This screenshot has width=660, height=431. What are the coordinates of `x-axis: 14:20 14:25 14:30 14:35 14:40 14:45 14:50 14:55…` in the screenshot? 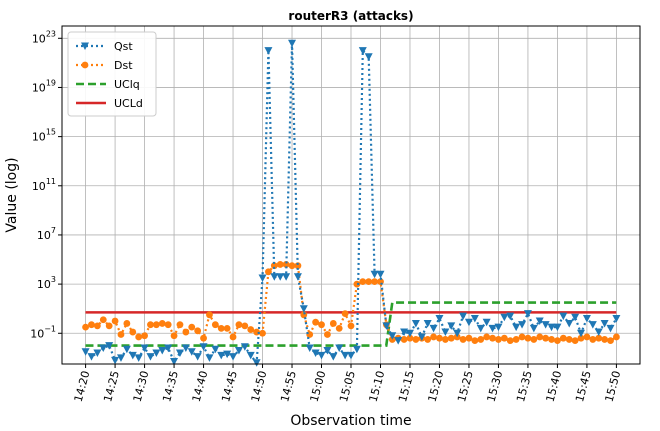 It's located at (348, 383).